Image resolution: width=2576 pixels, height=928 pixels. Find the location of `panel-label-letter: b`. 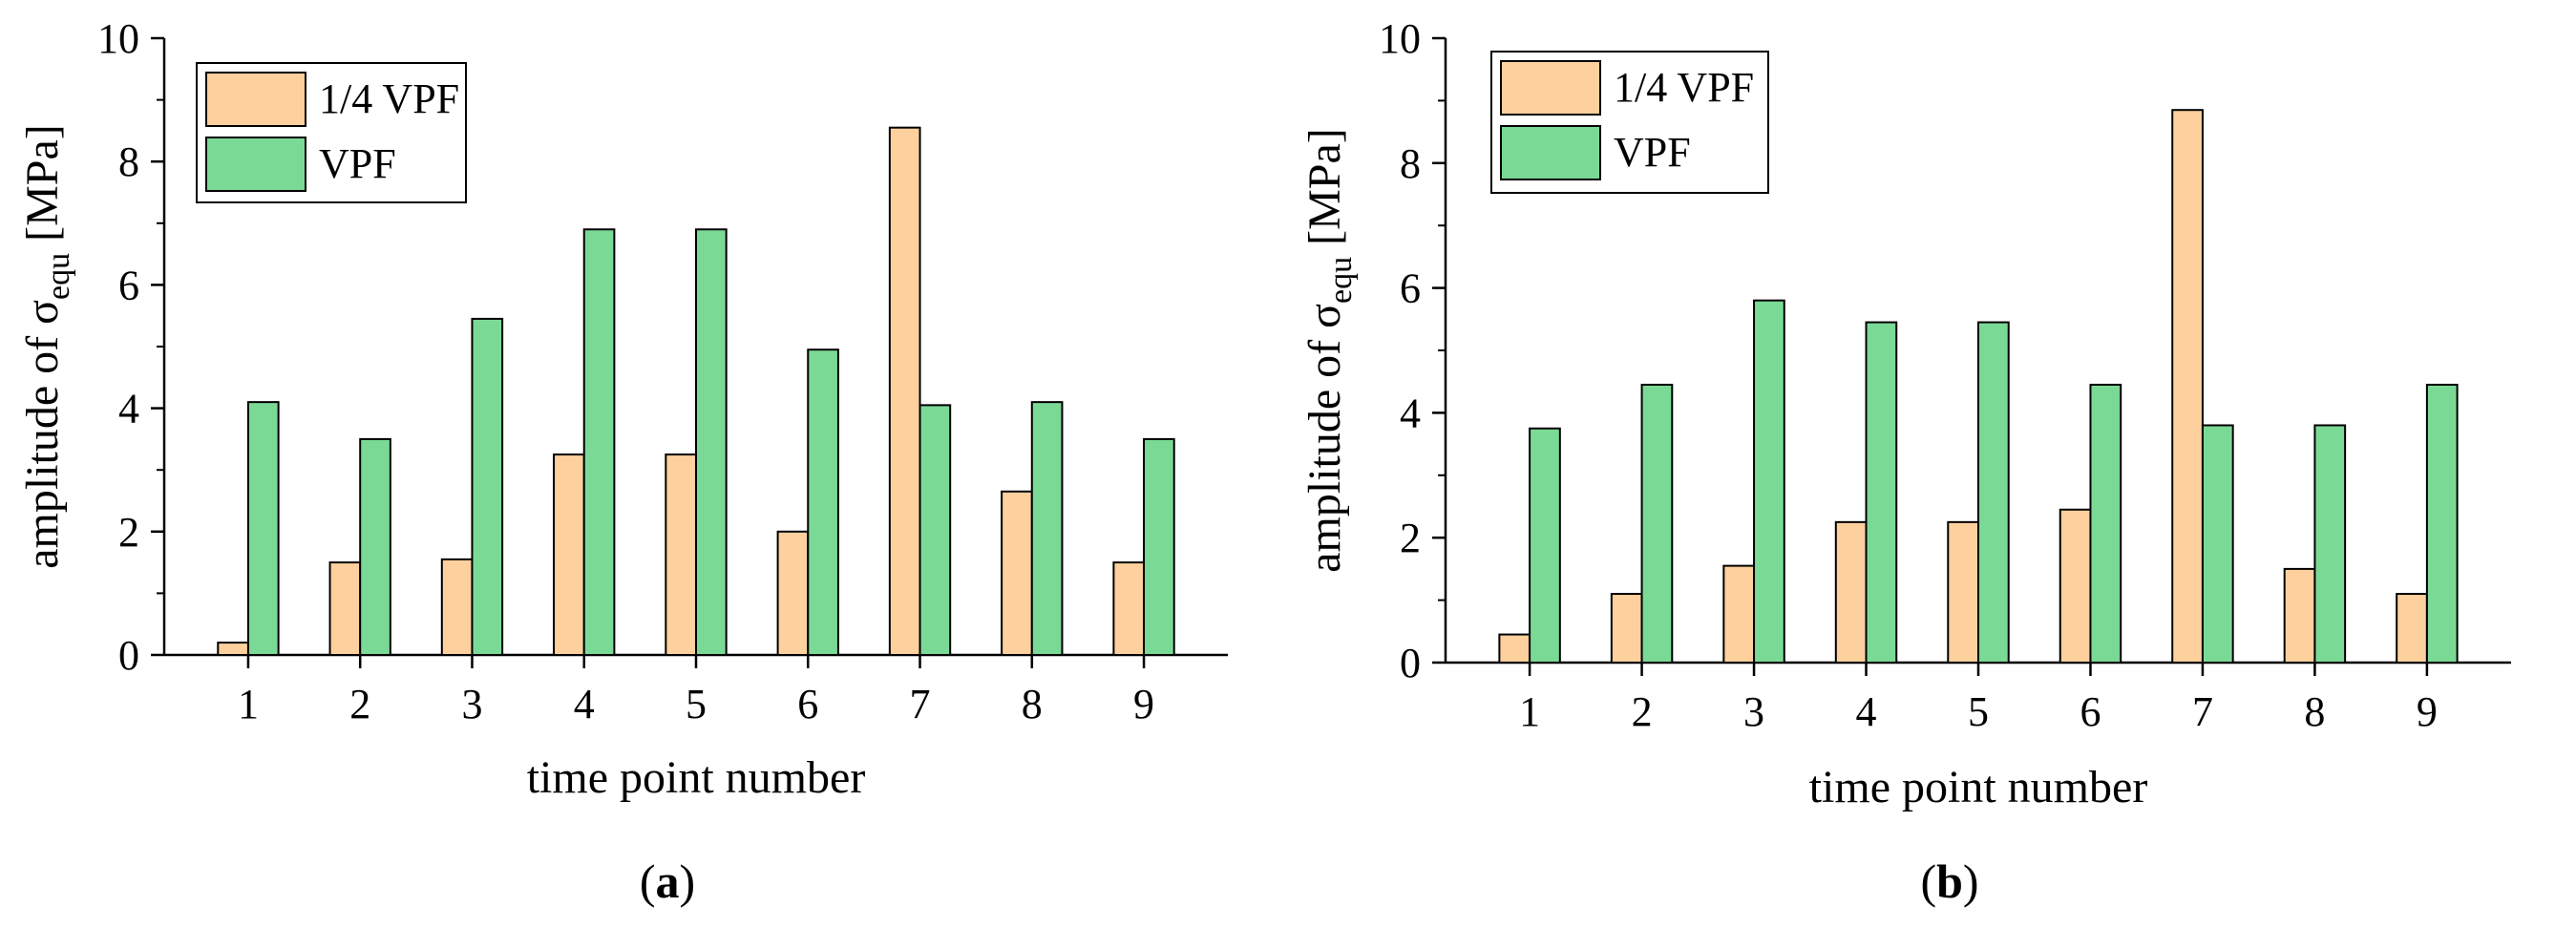

panel-label-letter: b is located at coordinates (1949, 881).